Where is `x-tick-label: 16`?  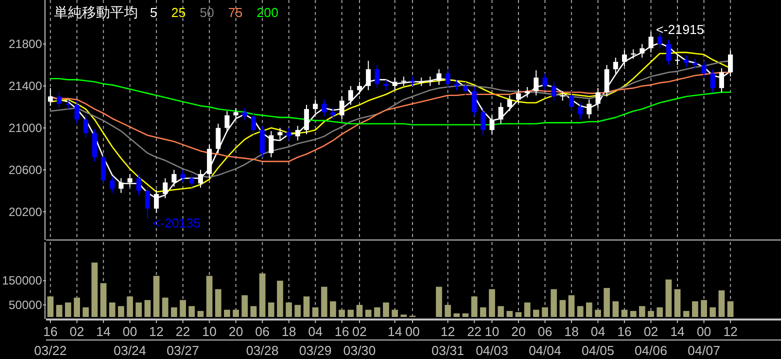 x-tick-label: 16 is located at coordinates (342, 331).